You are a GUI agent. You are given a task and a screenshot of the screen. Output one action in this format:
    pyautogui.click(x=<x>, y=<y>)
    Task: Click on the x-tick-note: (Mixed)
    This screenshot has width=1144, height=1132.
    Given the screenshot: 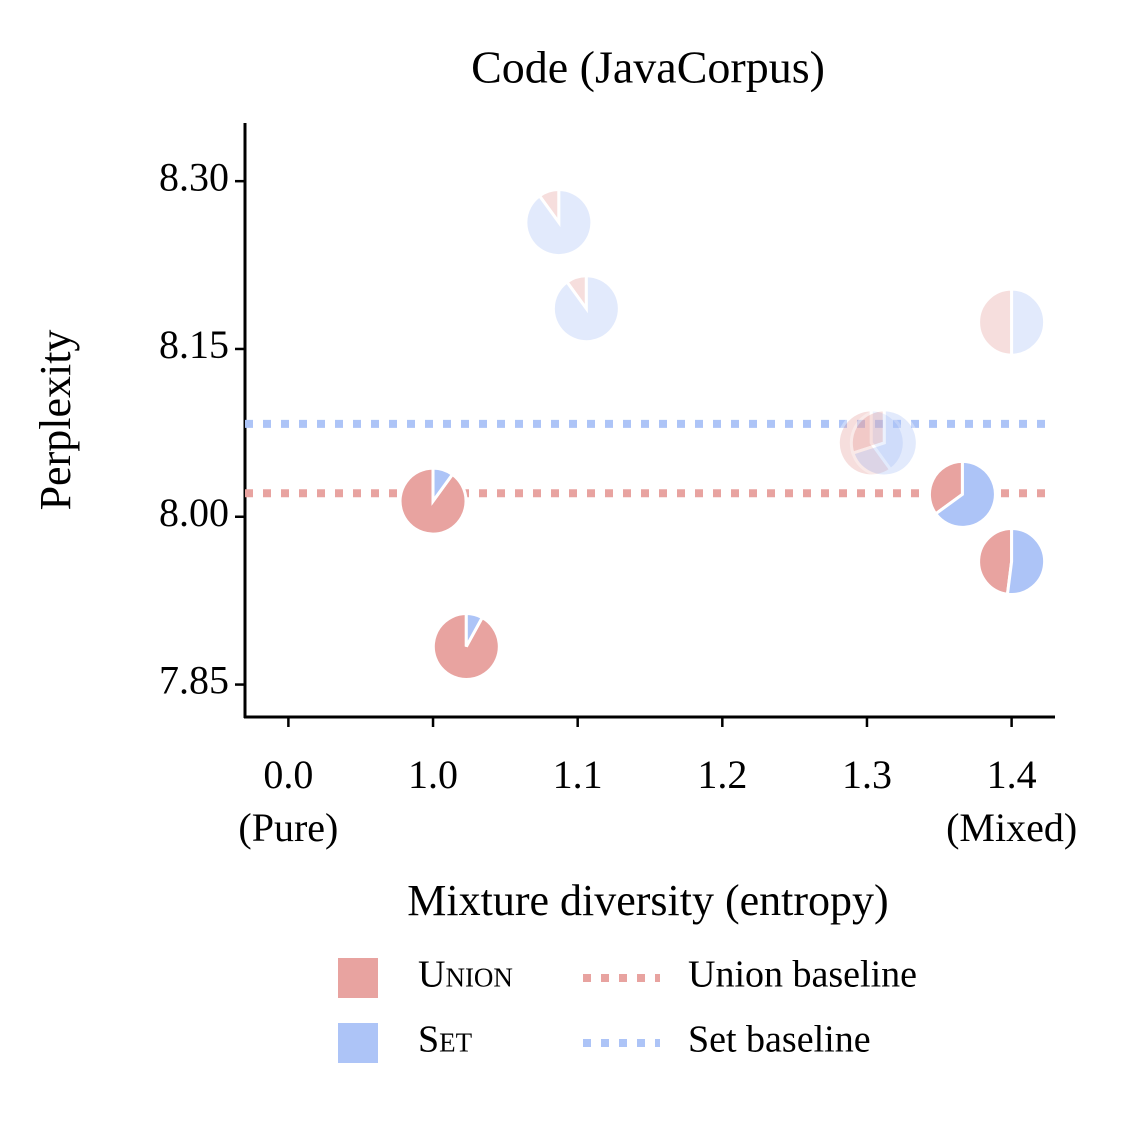 What is the action you would take?
    pyautogui.click(x=1011, y=827)
    